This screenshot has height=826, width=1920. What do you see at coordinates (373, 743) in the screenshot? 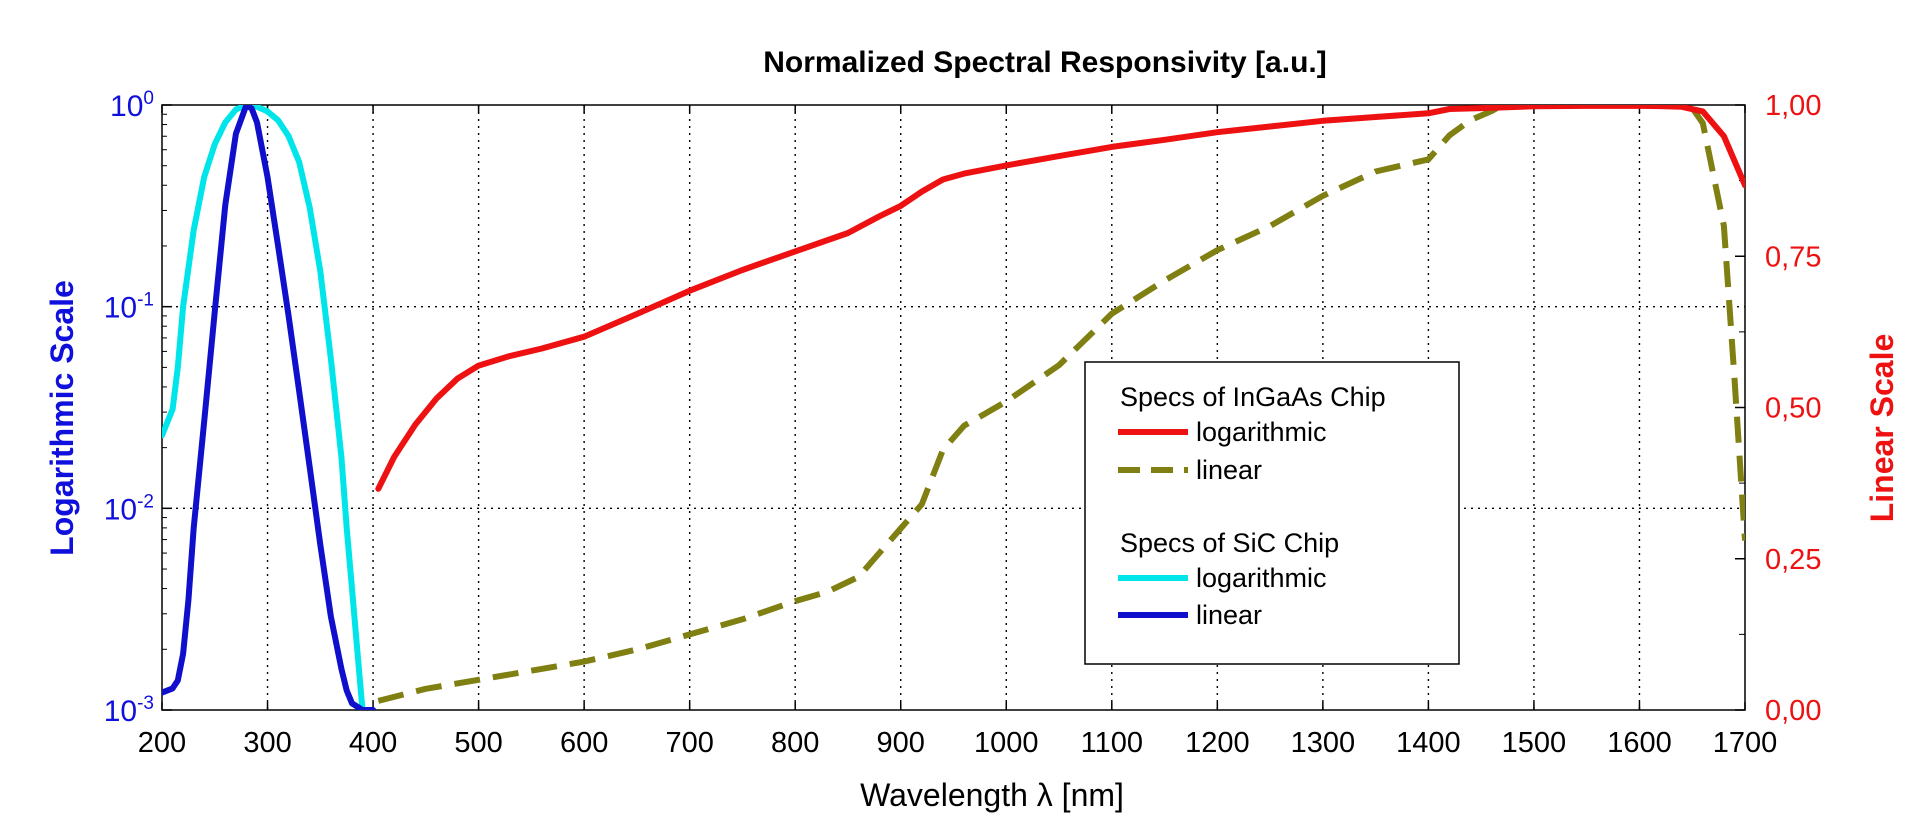
I see `x-tick-label: 400` at bounding box center [373, 743].